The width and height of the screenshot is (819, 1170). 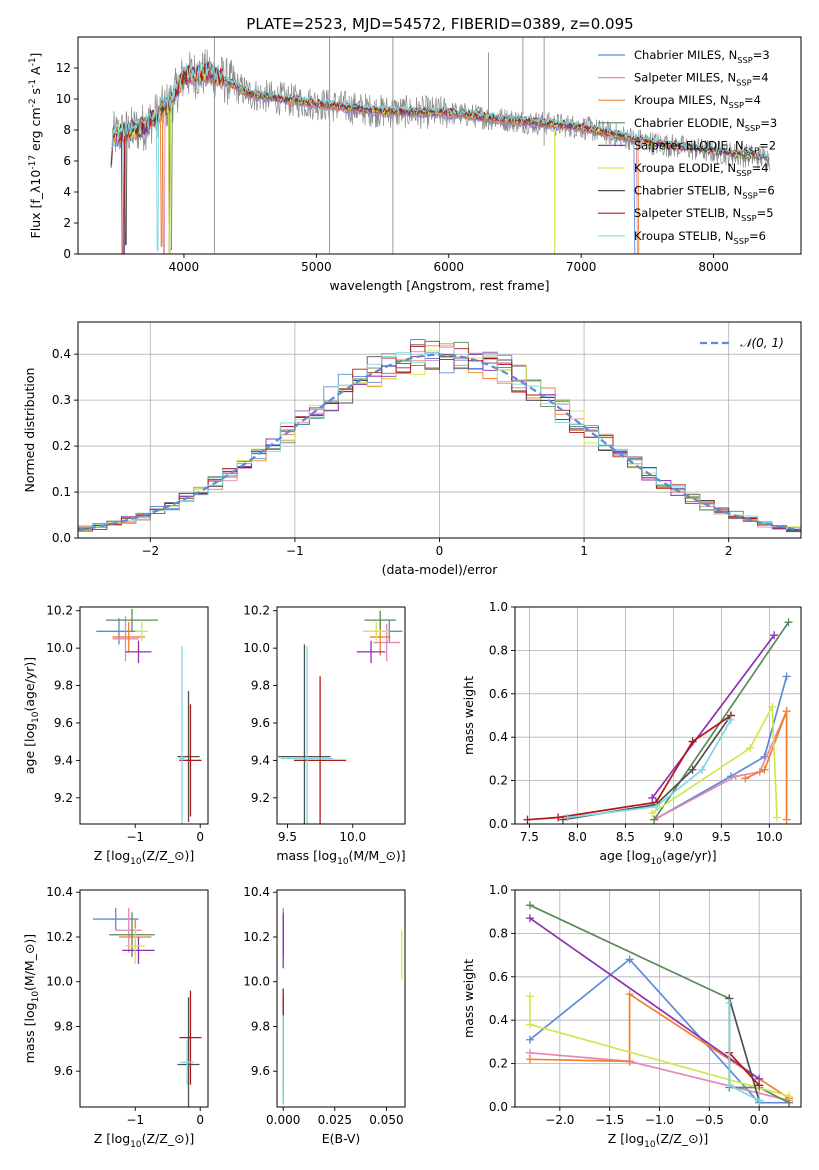 I want to click on mass-vs-ebv-panel: 0.000 0.025 0.050 9.6 9.8 10.0 10.2 10.4 E(B-V), so click(x=324, y=1015).